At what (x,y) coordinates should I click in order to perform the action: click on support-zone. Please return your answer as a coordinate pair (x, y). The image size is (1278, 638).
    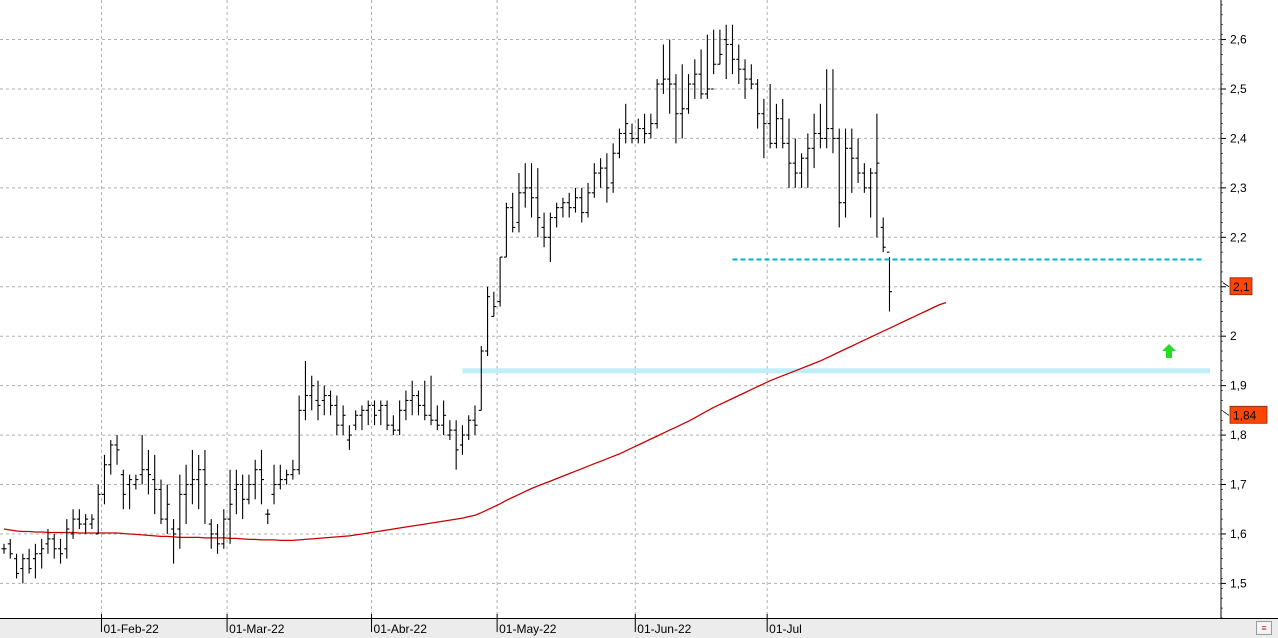
    Looking at the image, I should click on (836, 371).